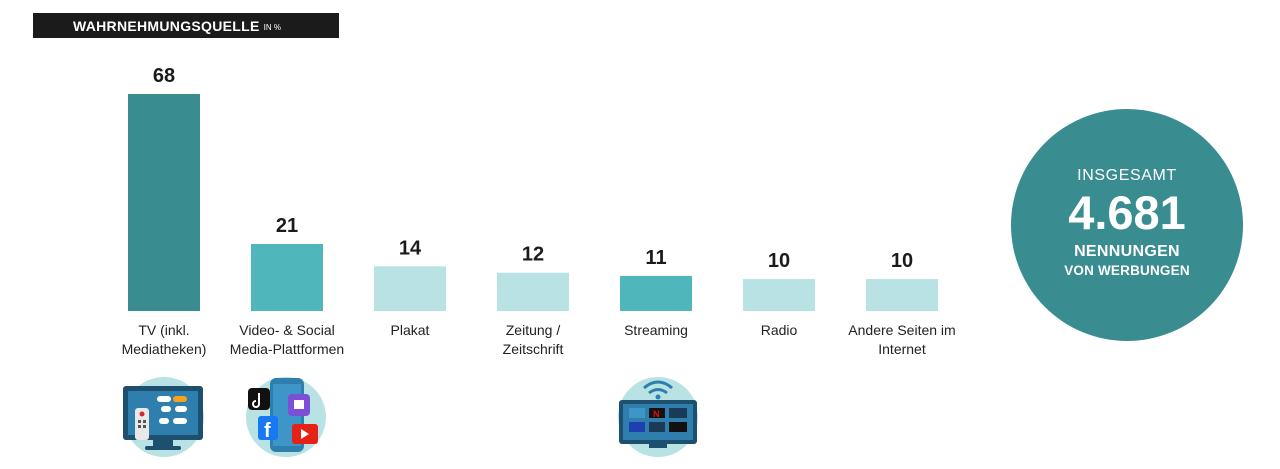 This screenshot has width=1280, height=469. What do you see at coordinates (533, 255) in the screenshot?
I see `bar-value-label: 12` at bounding box center [533, 255].